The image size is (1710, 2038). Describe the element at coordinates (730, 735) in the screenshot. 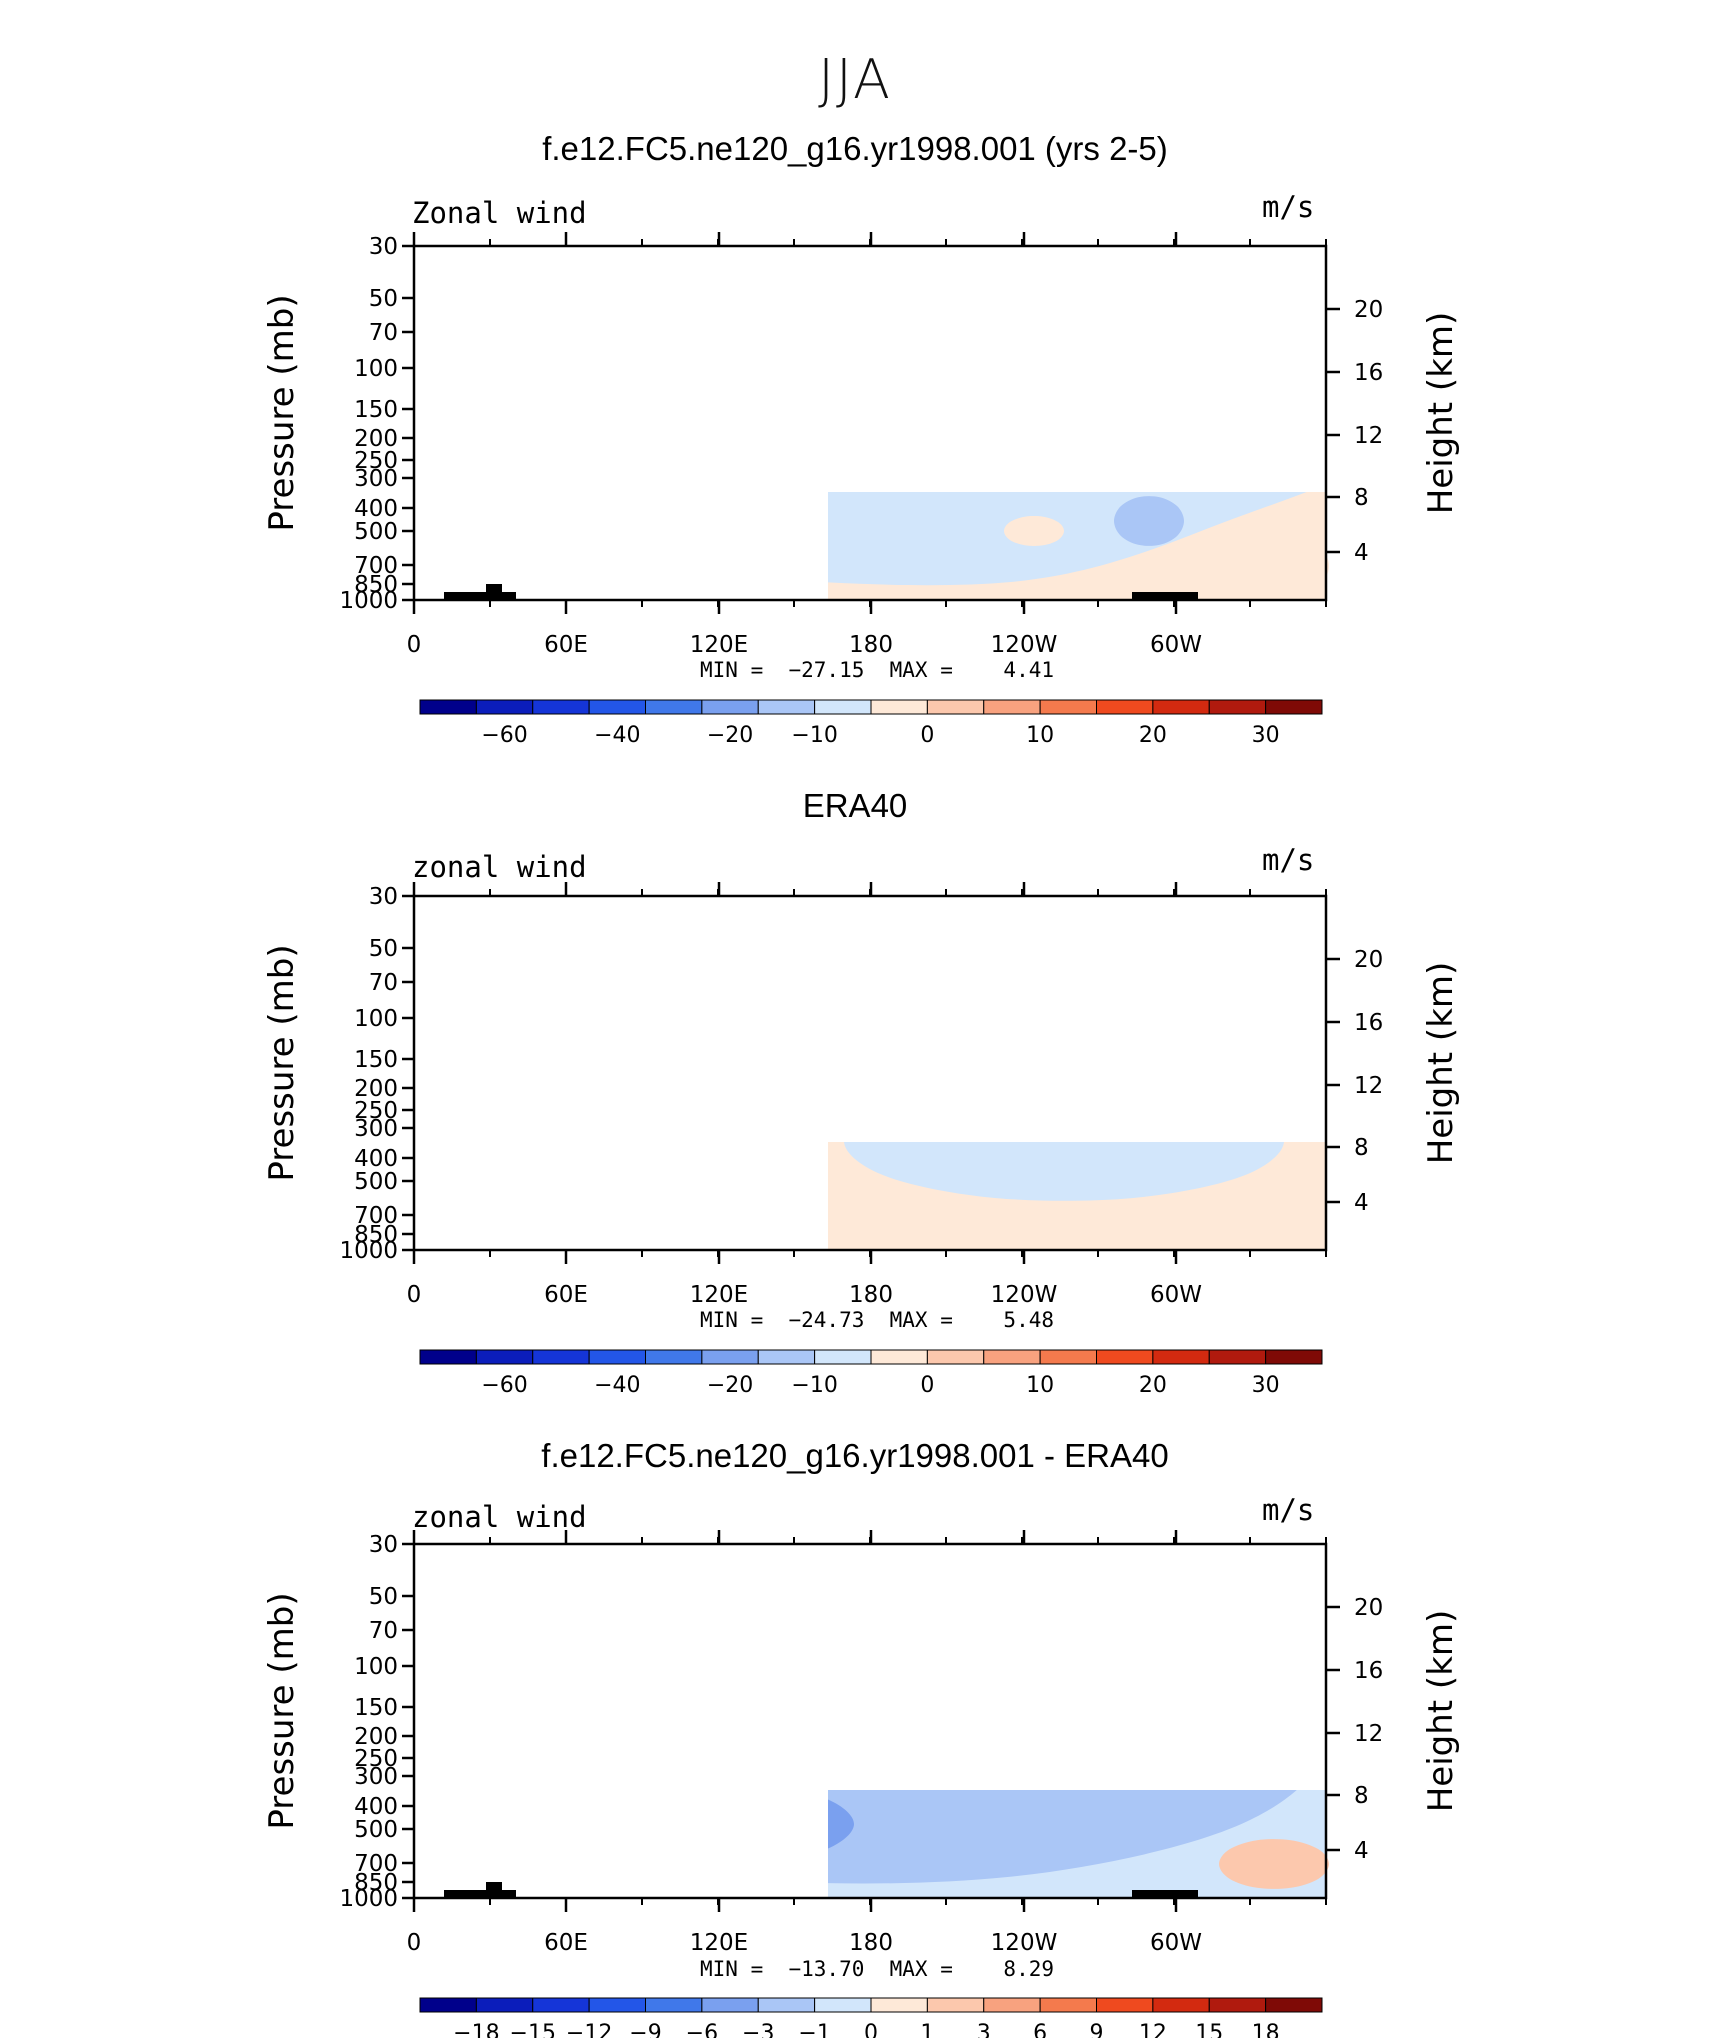

I see `colorbar-label: −20` at that location.